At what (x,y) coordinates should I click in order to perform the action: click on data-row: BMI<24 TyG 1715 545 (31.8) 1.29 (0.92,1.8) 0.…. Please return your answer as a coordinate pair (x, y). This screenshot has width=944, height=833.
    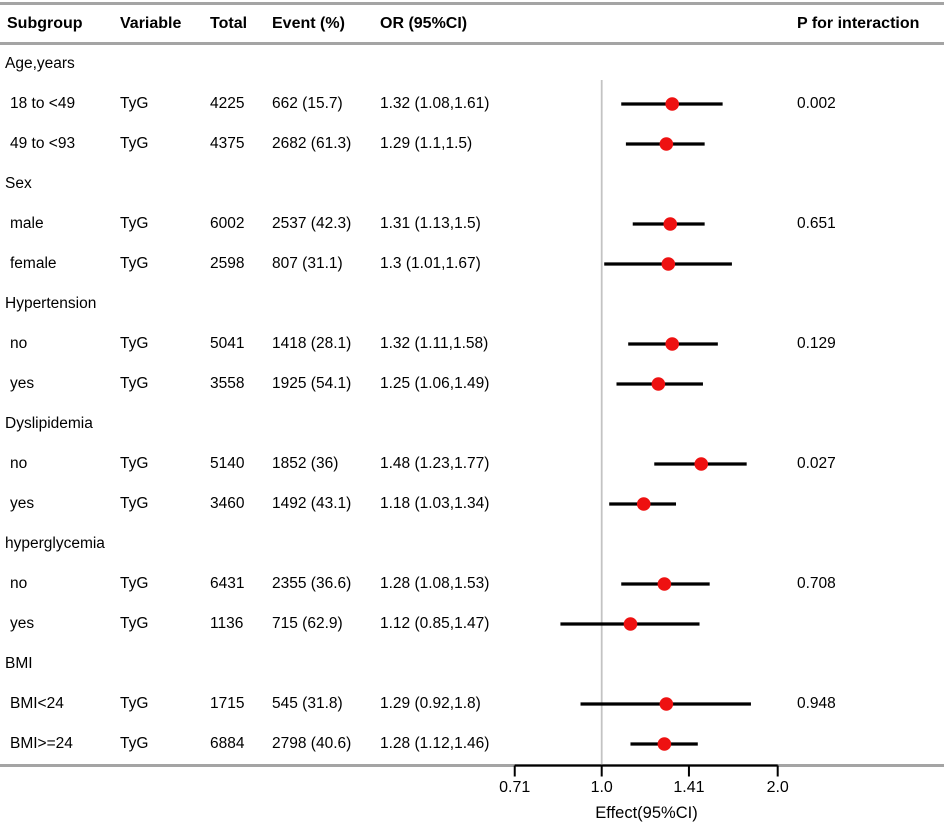
    Looking at the image, I should click on (472, 704).